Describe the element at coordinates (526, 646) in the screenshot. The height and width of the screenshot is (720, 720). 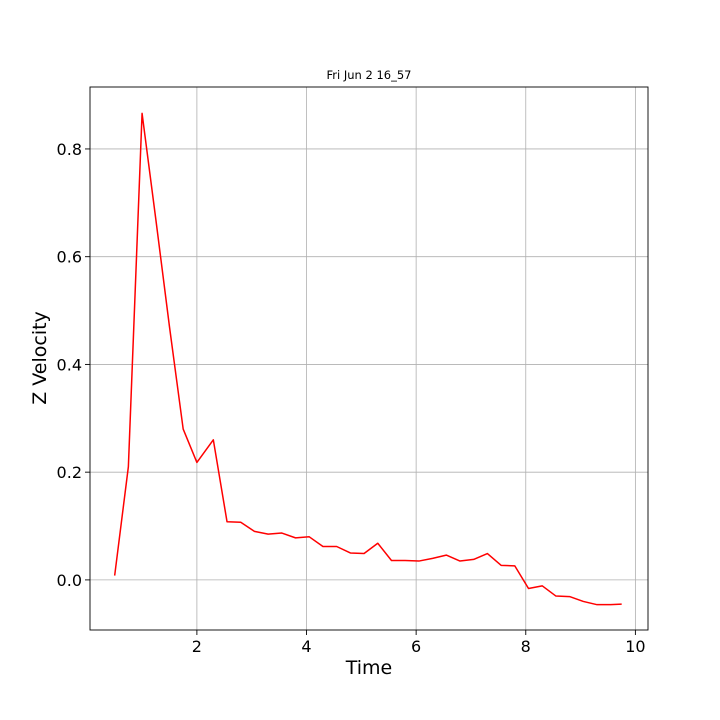
I see `x-tick-label: 8` at that location.